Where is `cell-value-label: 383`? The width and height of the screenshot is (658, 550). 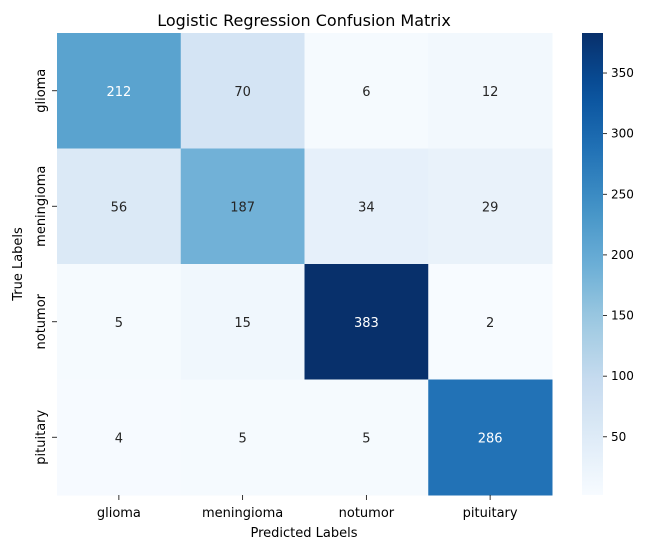 cell-value-label: 383 is located at coordinates (366, 323).